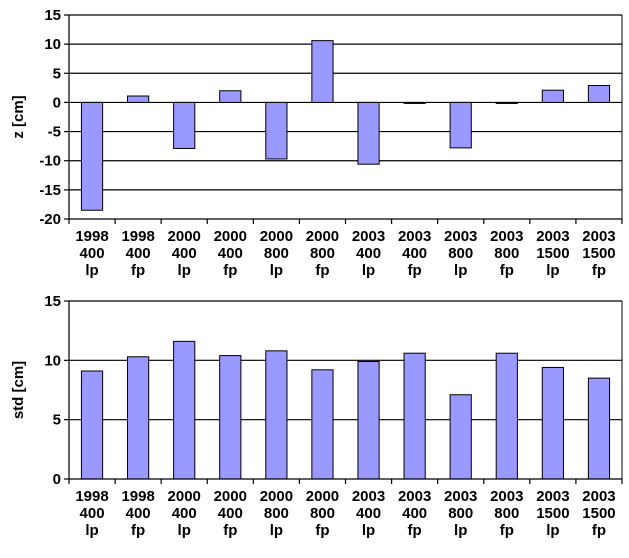 Image resolution: width=629 pixels, height=558 pixels. I want to click on y-axis-label: z [cm], so click(18, 116).